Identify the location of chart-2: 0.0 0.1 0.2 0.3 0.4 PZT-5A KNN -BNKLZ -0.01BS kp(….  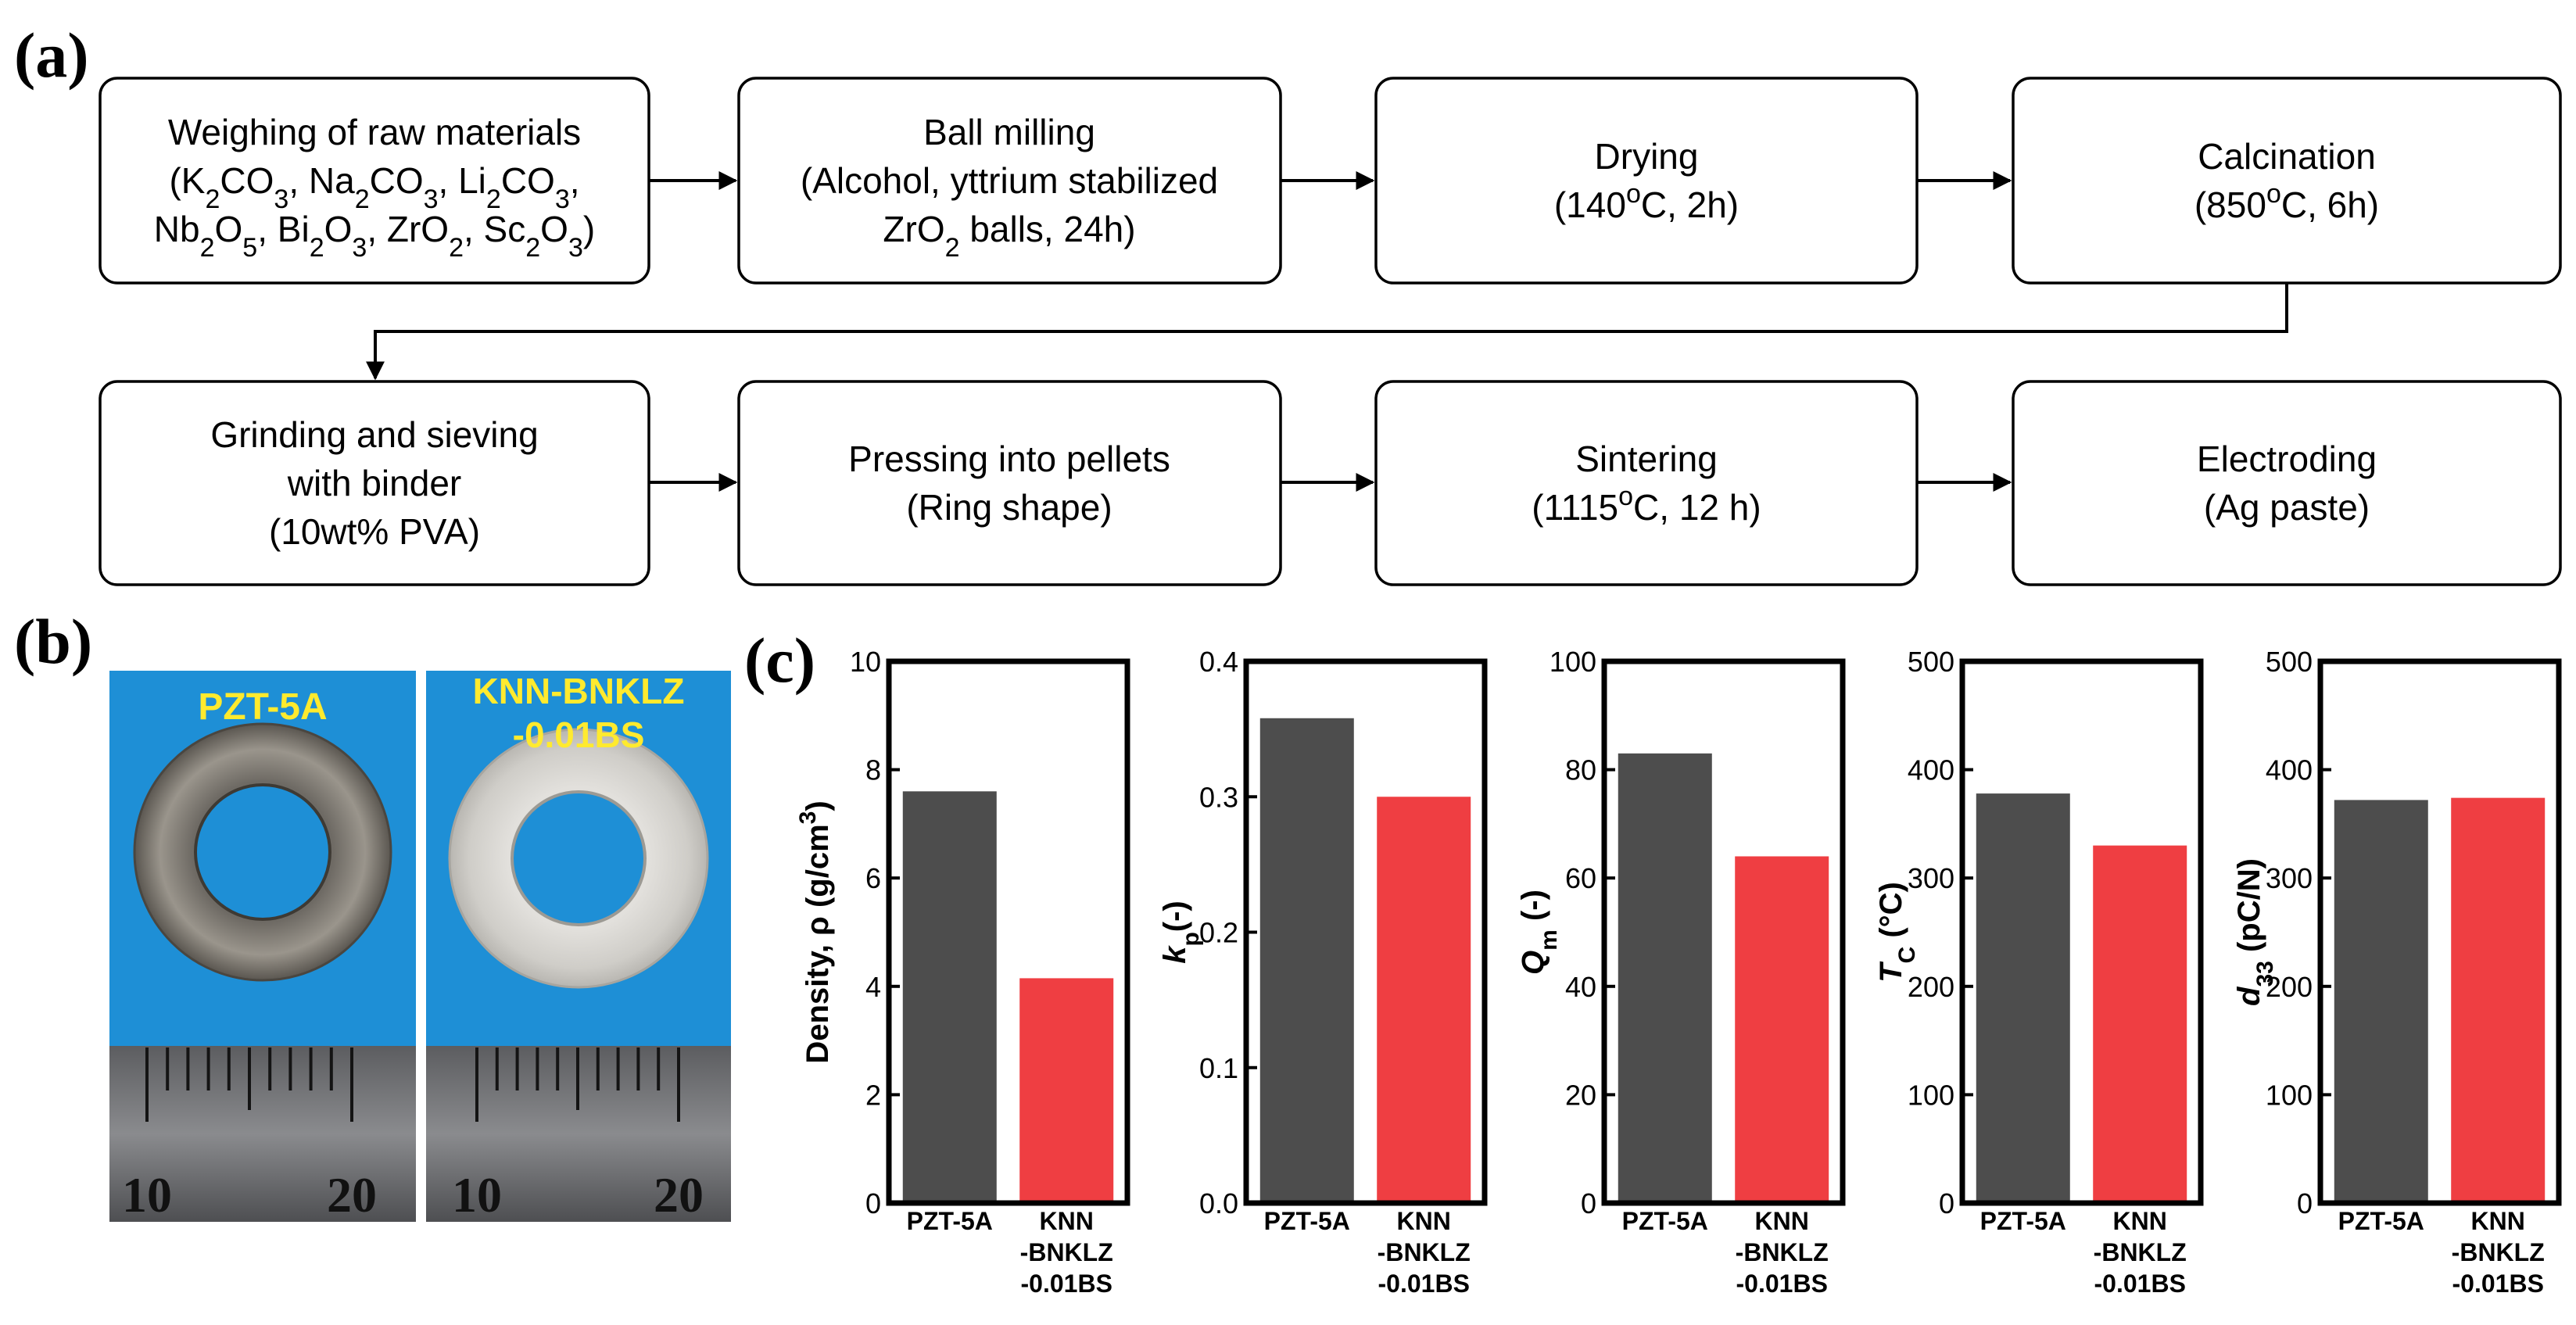
(1323, 972).